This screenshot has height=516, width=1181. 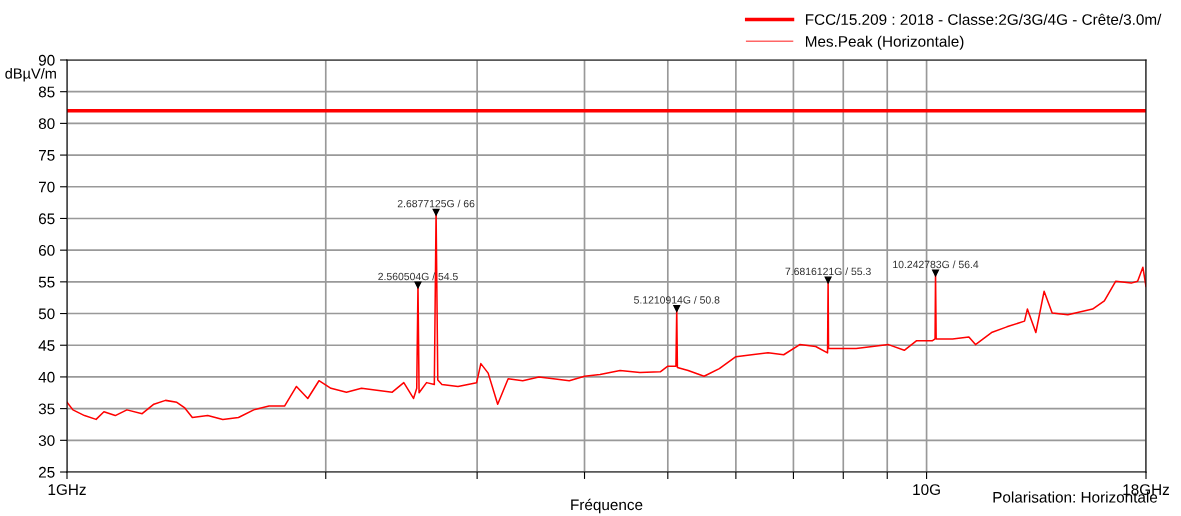 What do you see at coordinates (936, 264) in the screenshot?
I see `annotation: 10.242783G / 56.4` at bounding box center [936, 264].